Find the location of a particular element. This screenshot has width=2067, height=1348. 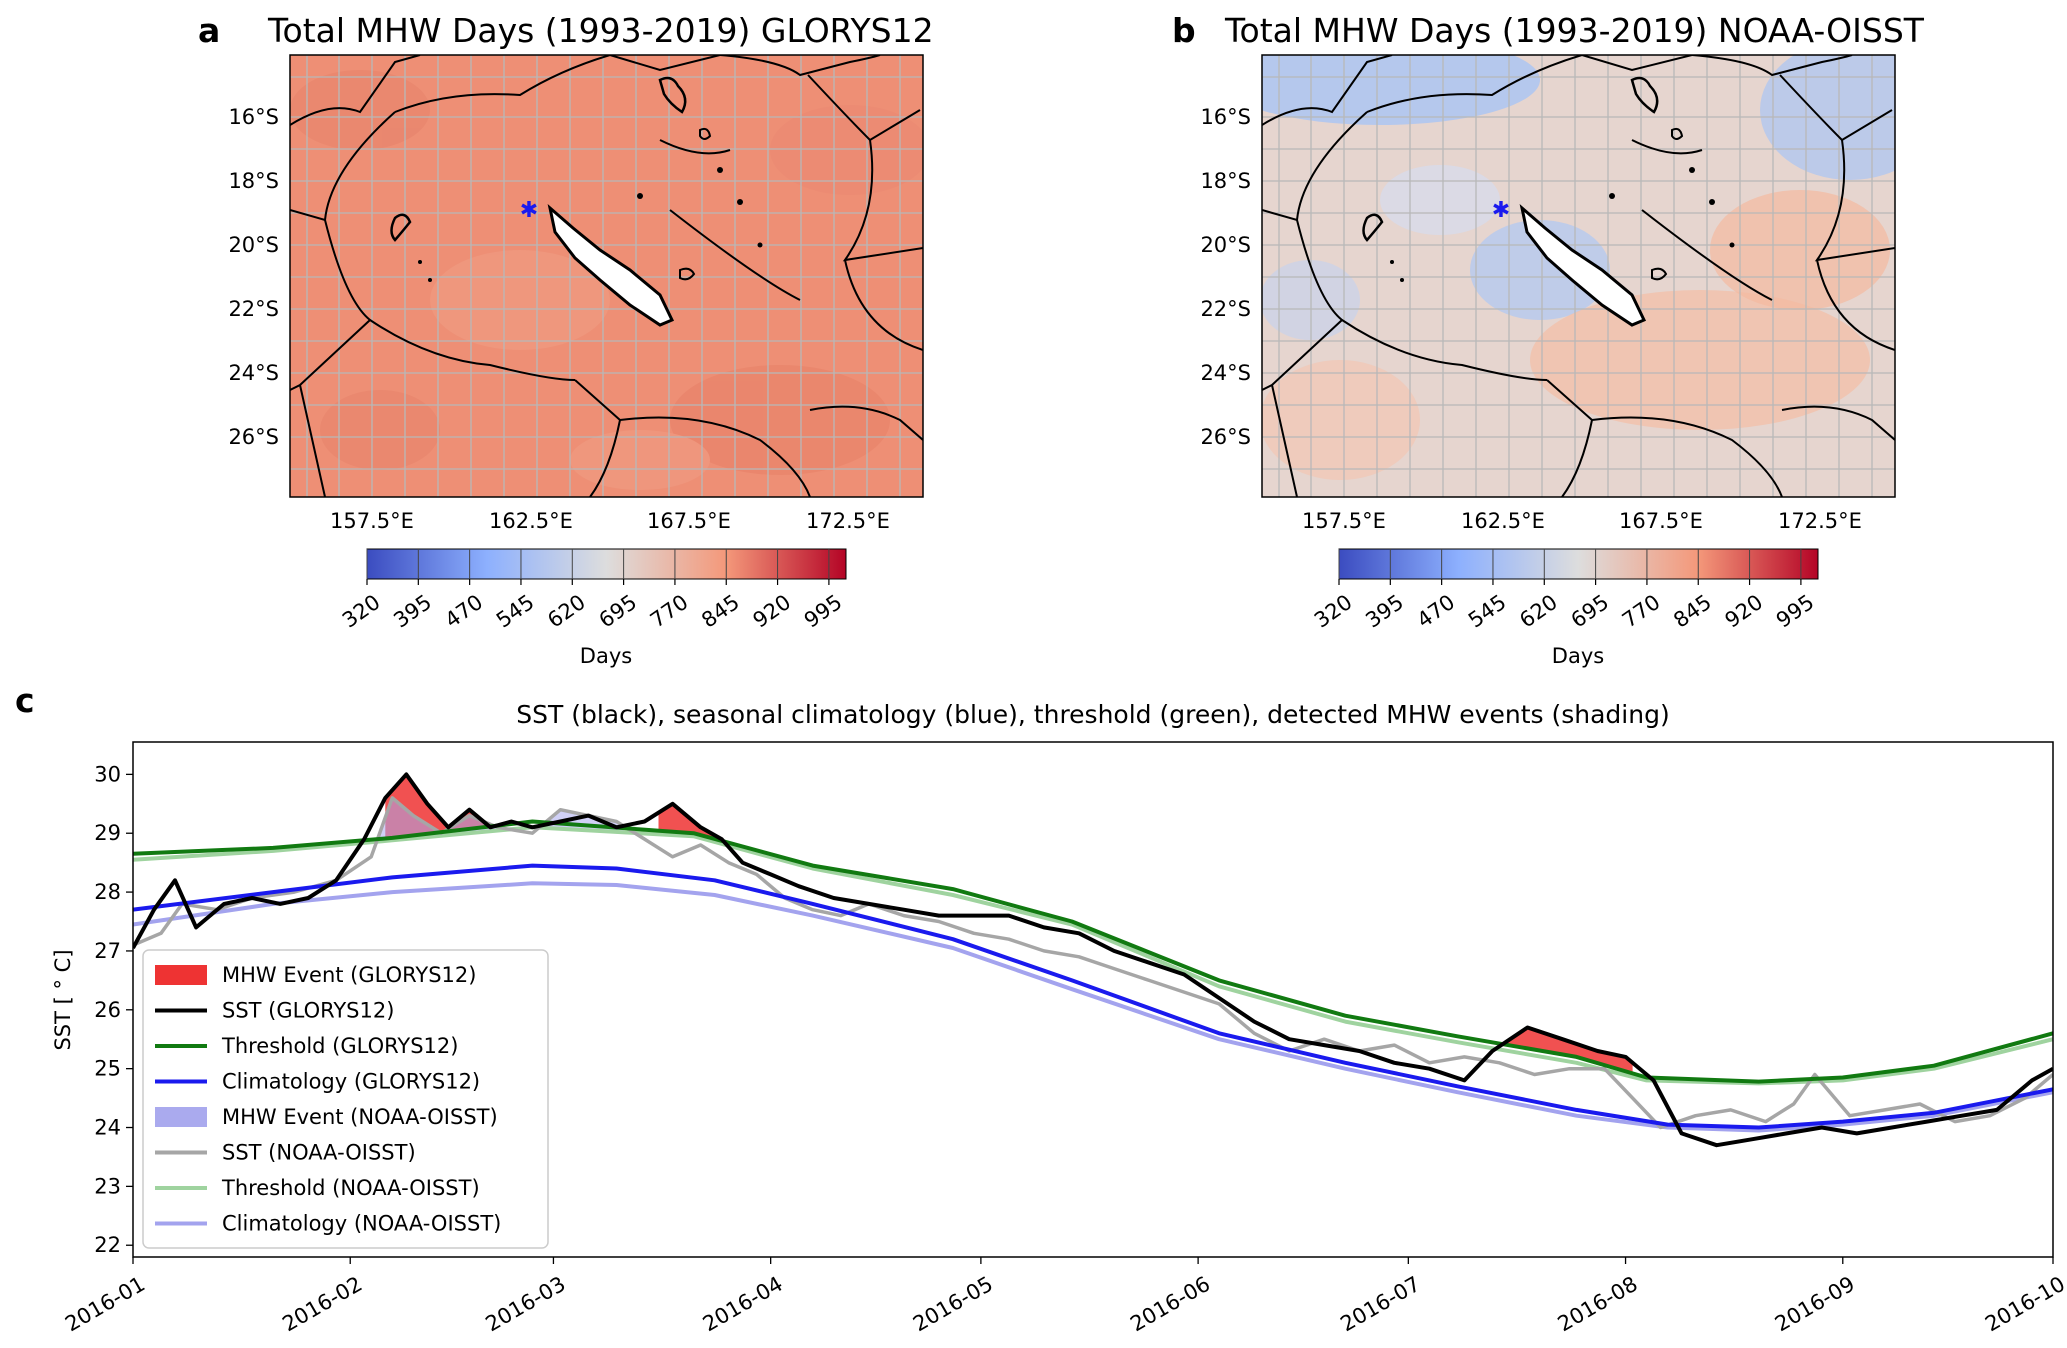

panel-a-grid is located at coordinates (606, 276).